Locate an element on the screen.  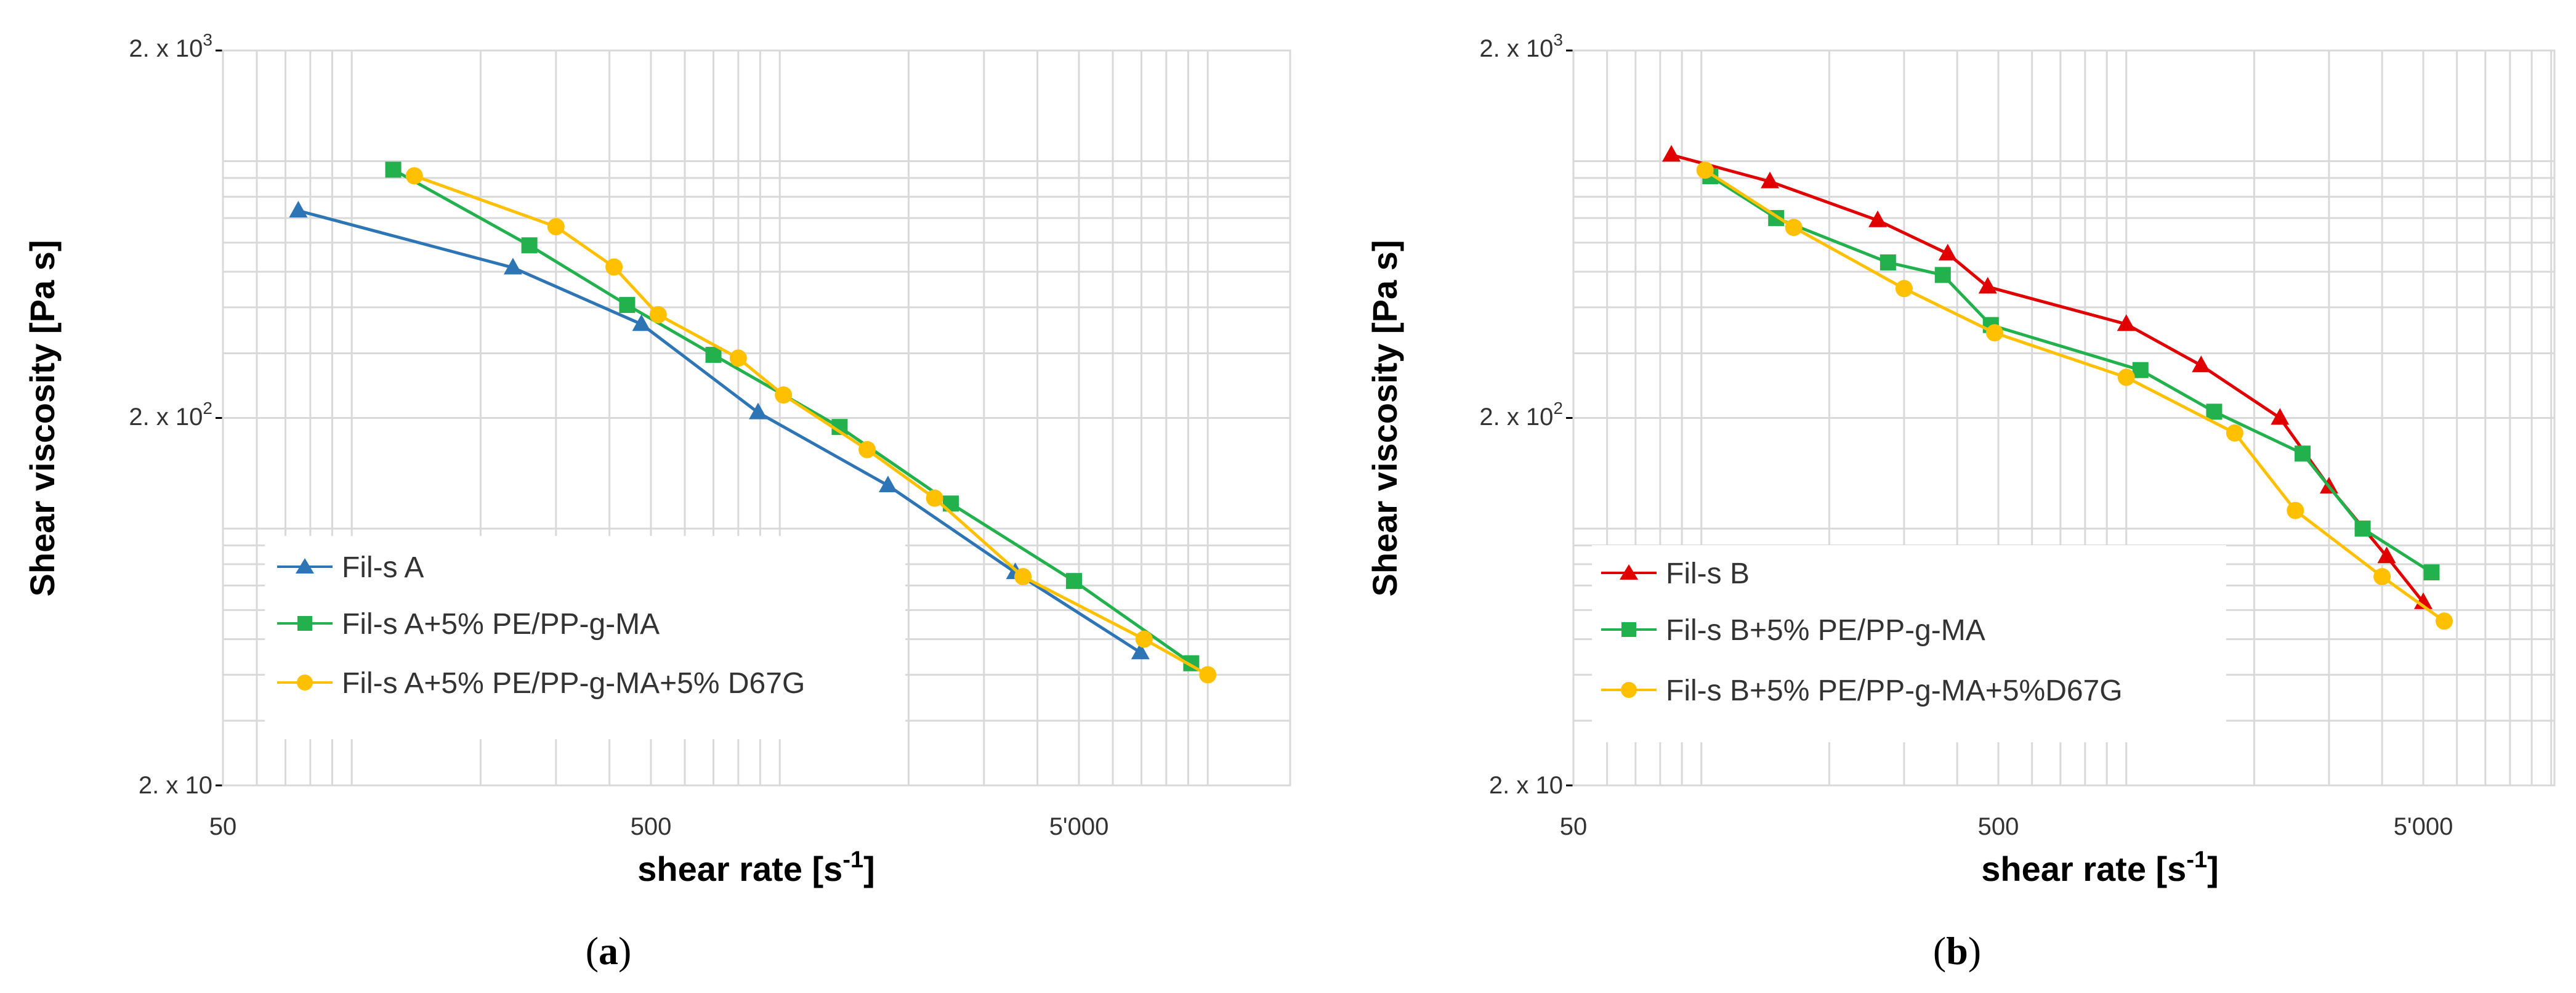
legend-entry-fil-s-a-pe-pp: Fil-s A+5% PE/PP-g-MA is located at coordinates (468, 624).